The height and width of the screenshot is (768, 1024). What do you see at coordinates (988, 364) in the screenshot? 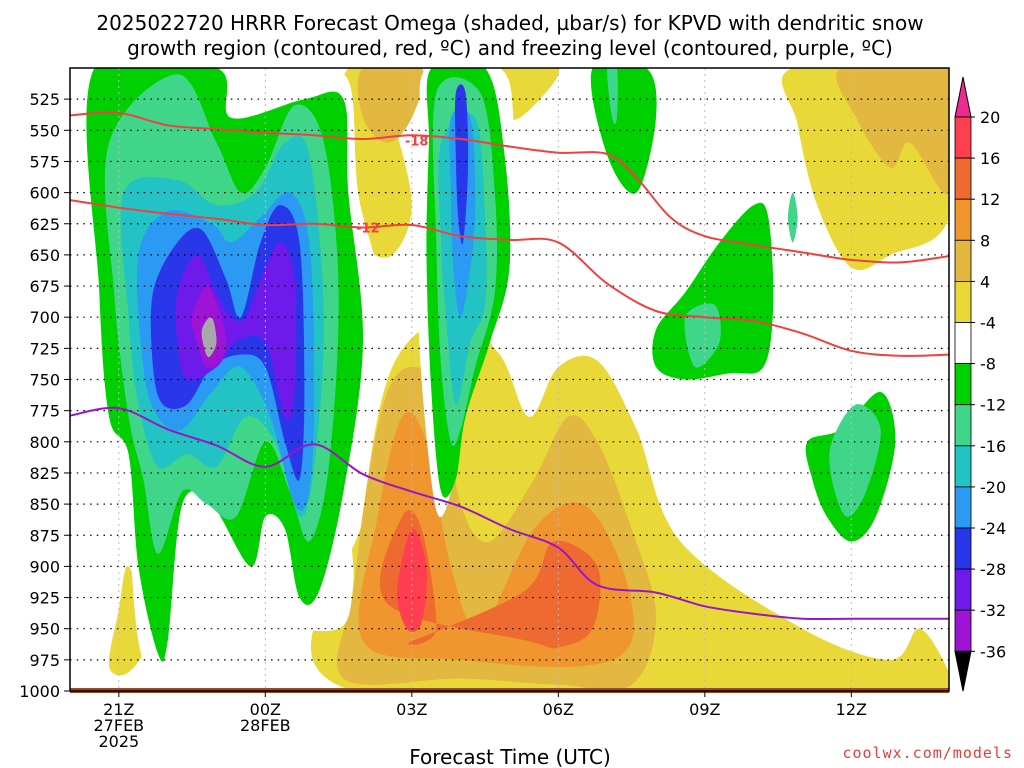
I see `colorbar-label-6: -8` at bounding box center [988, 364].